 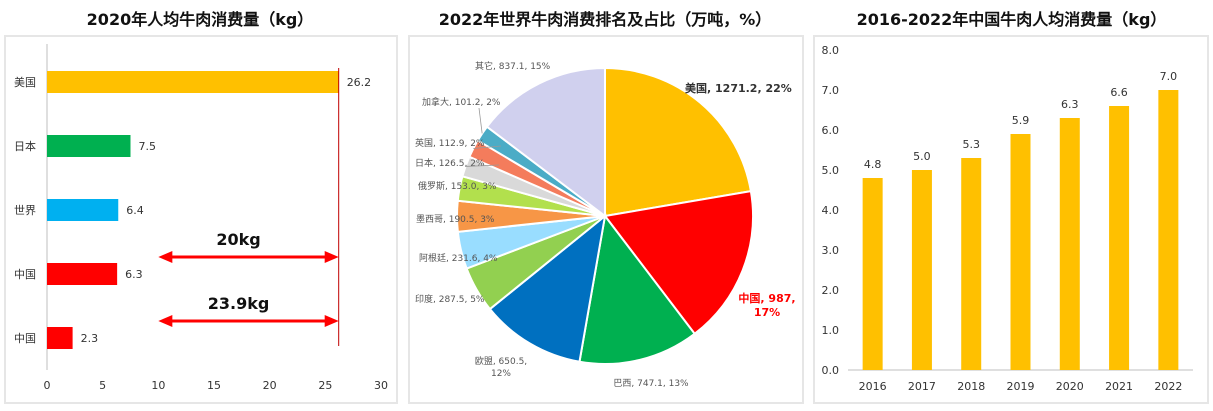 What do you see at coordinates (1021, 120) in the screenshot?
I see `data-label: 5.9` at bounding box center [1021, 120].